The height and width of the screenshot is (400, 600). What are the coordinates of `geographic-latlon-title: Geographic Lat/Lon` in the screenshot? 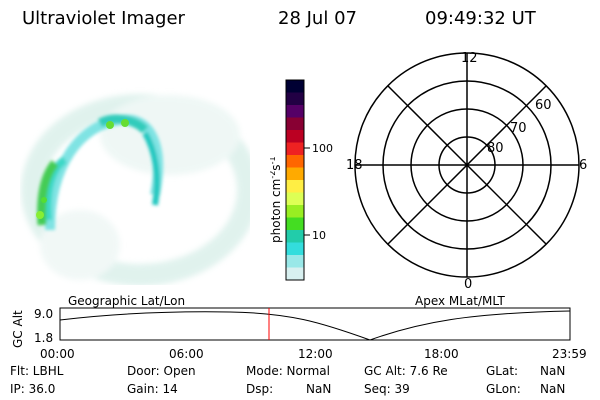 It's located at (127, 301).